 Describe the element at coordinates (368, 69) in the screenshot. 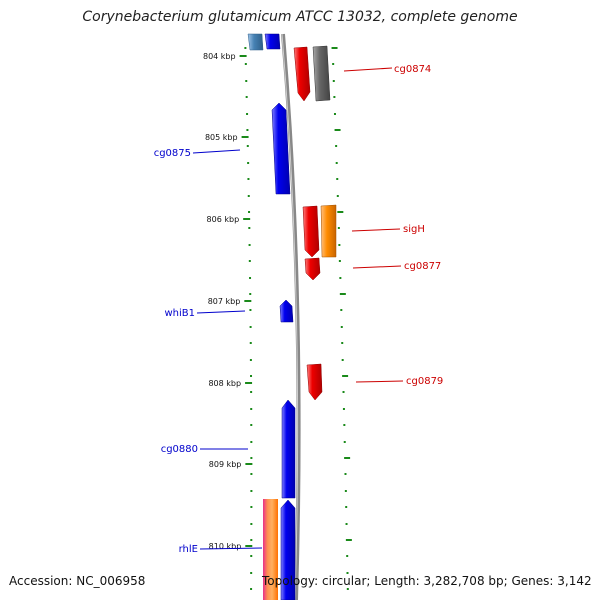

I see `callout-line-cg0874` at that location.